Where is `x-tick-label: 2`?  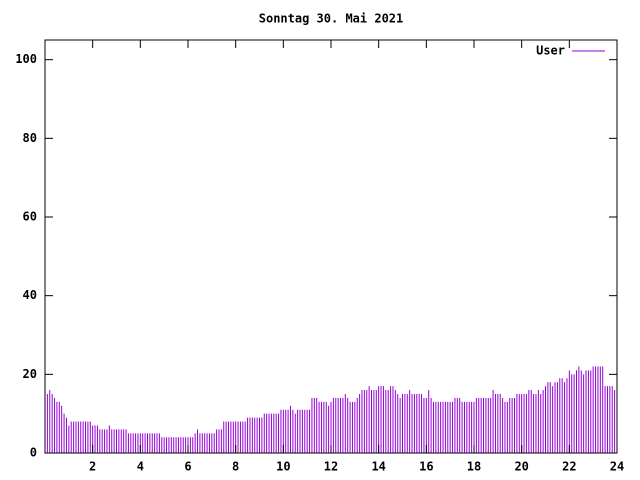 x-tick-label: 2 is located at coordinates (92, 467).